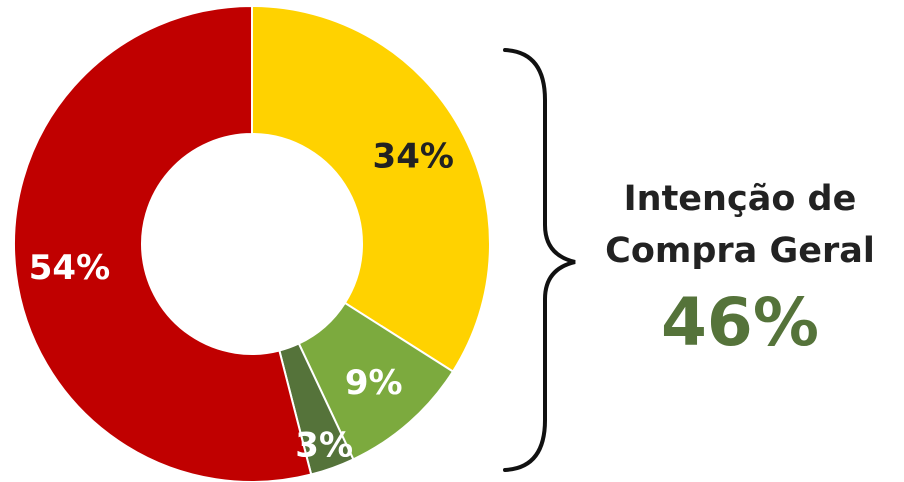 Image resolution: width=904 pixels, height=482 pixels. Describe the element at coordinates (69, 268) in the screenshot. I see `slice-label-54pct: 54%` at that location.